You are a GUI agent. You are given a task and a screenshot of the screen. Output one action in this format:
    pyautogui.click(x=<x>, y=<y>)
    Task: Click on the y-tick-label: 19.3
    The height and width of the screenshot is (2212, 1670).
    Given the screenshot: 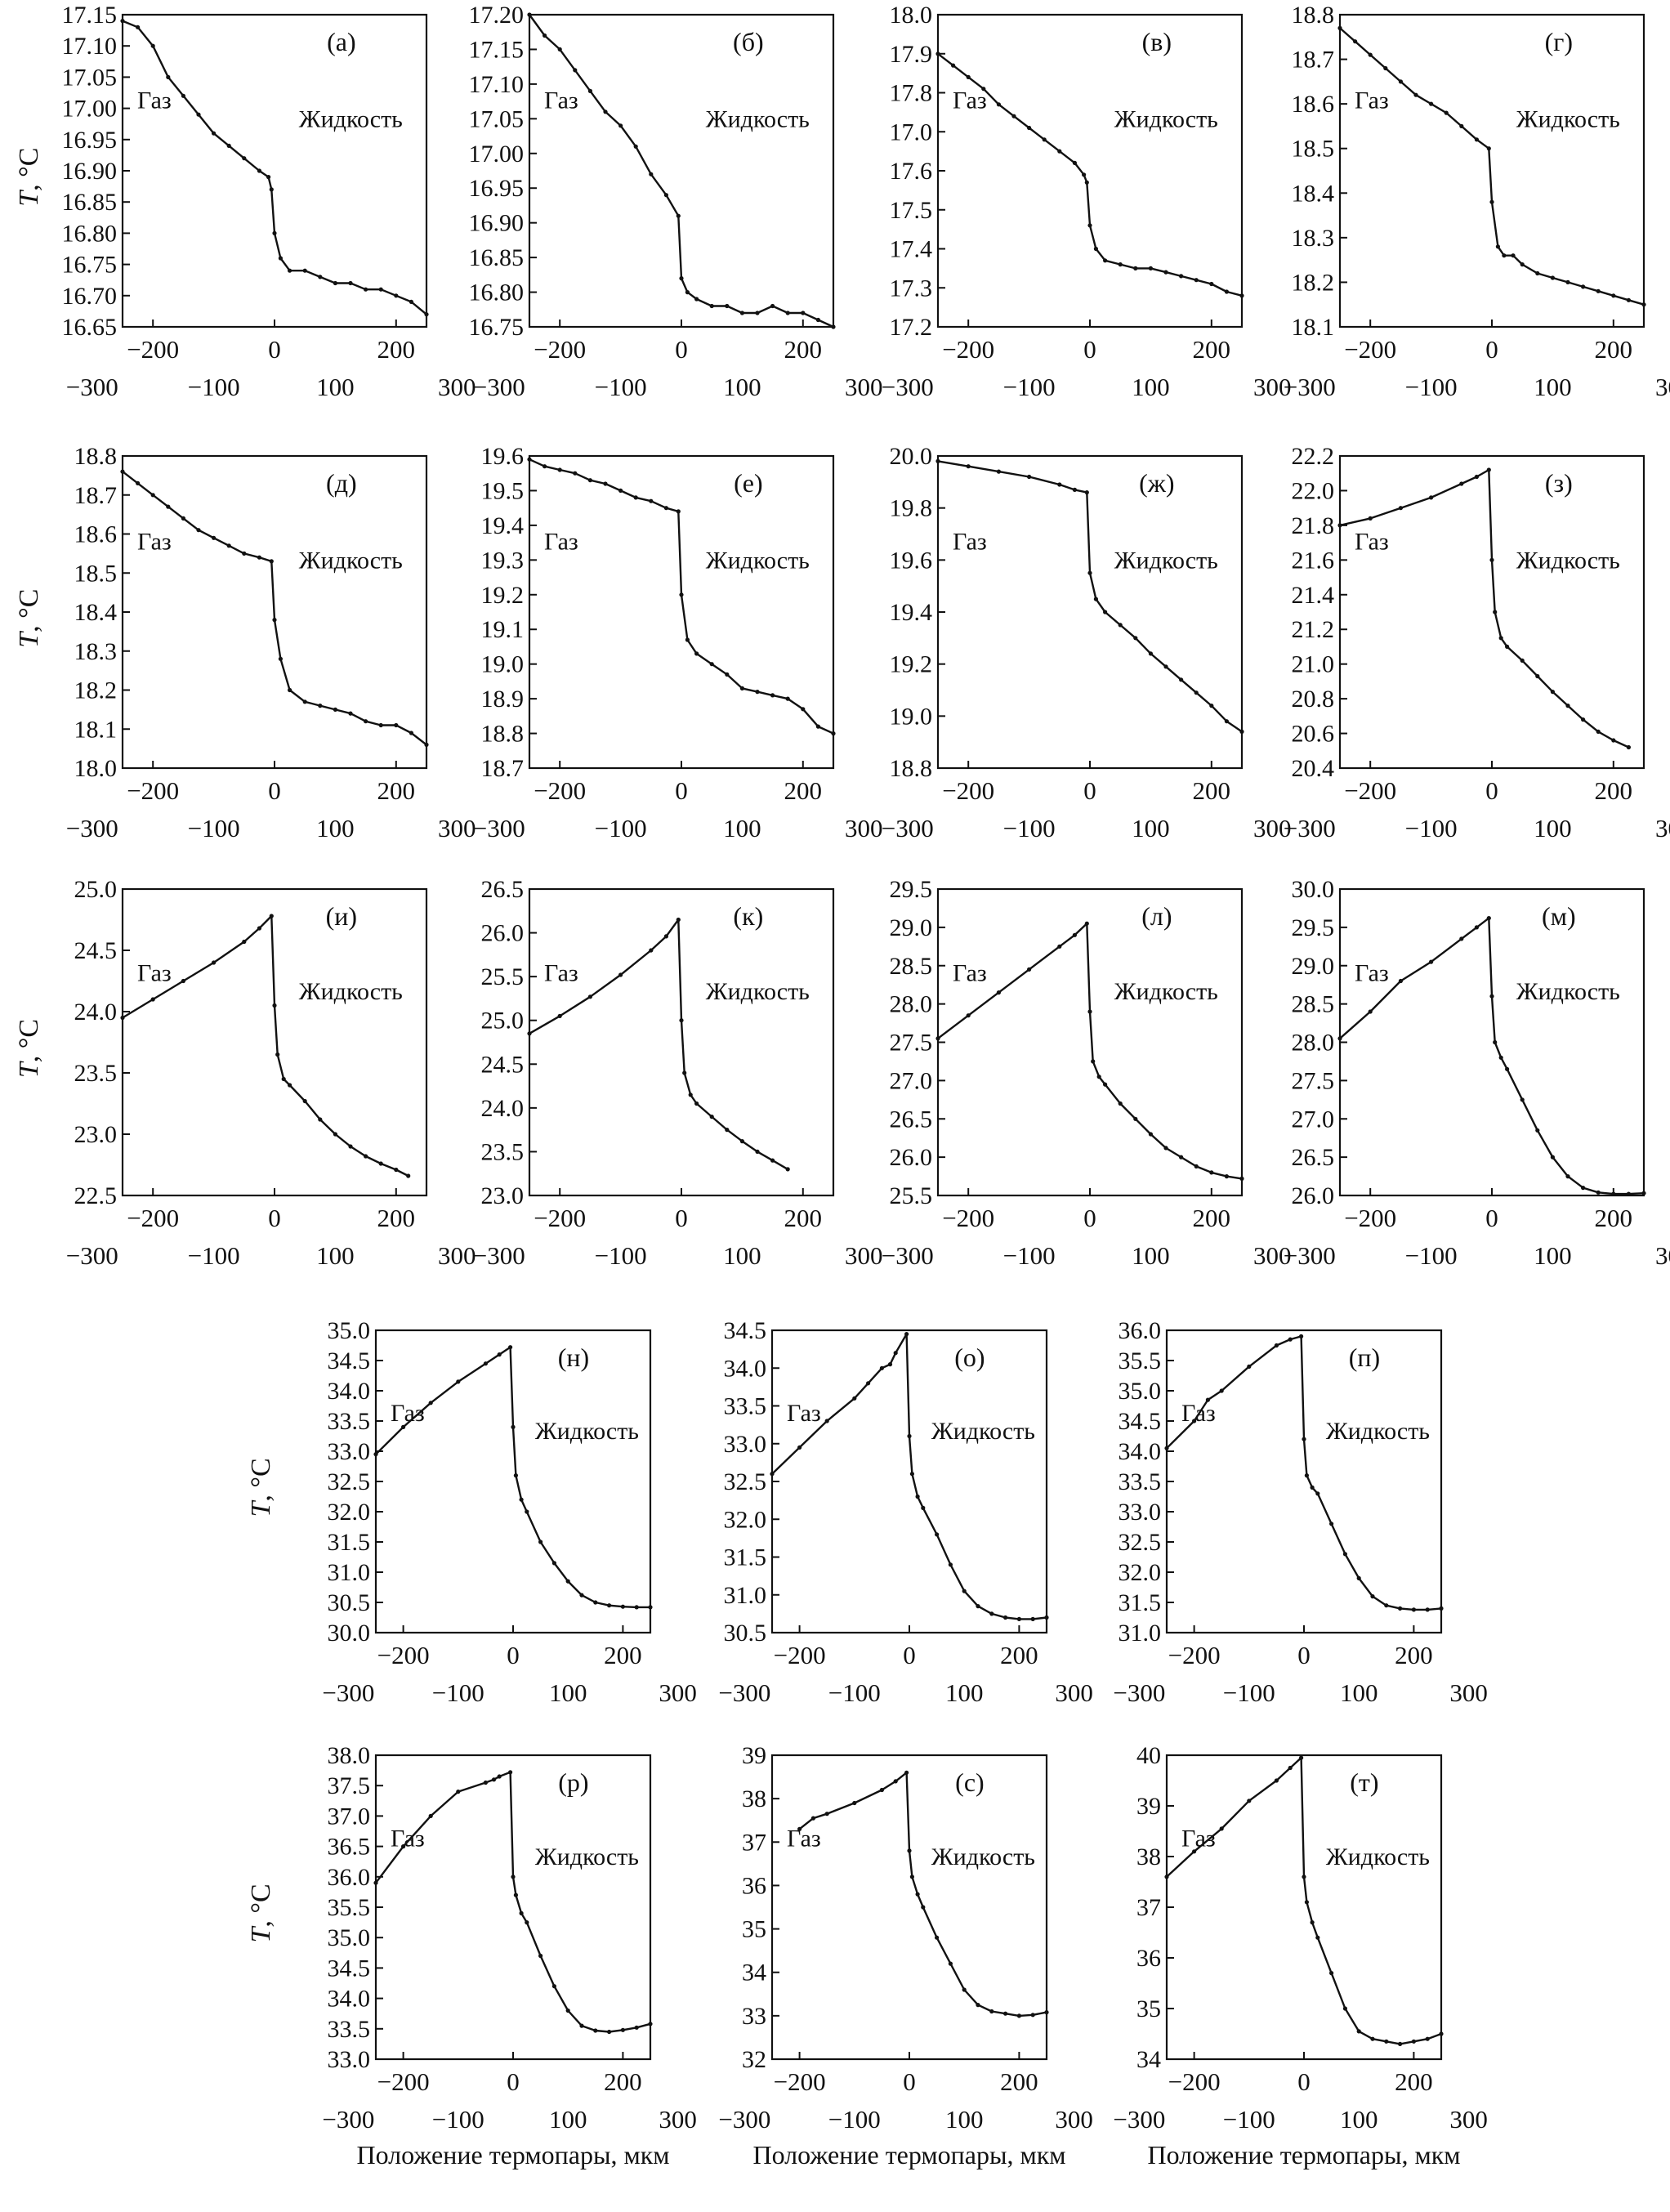 What is the action you would take?
    pyautogui.click(x=503, y=560)
    